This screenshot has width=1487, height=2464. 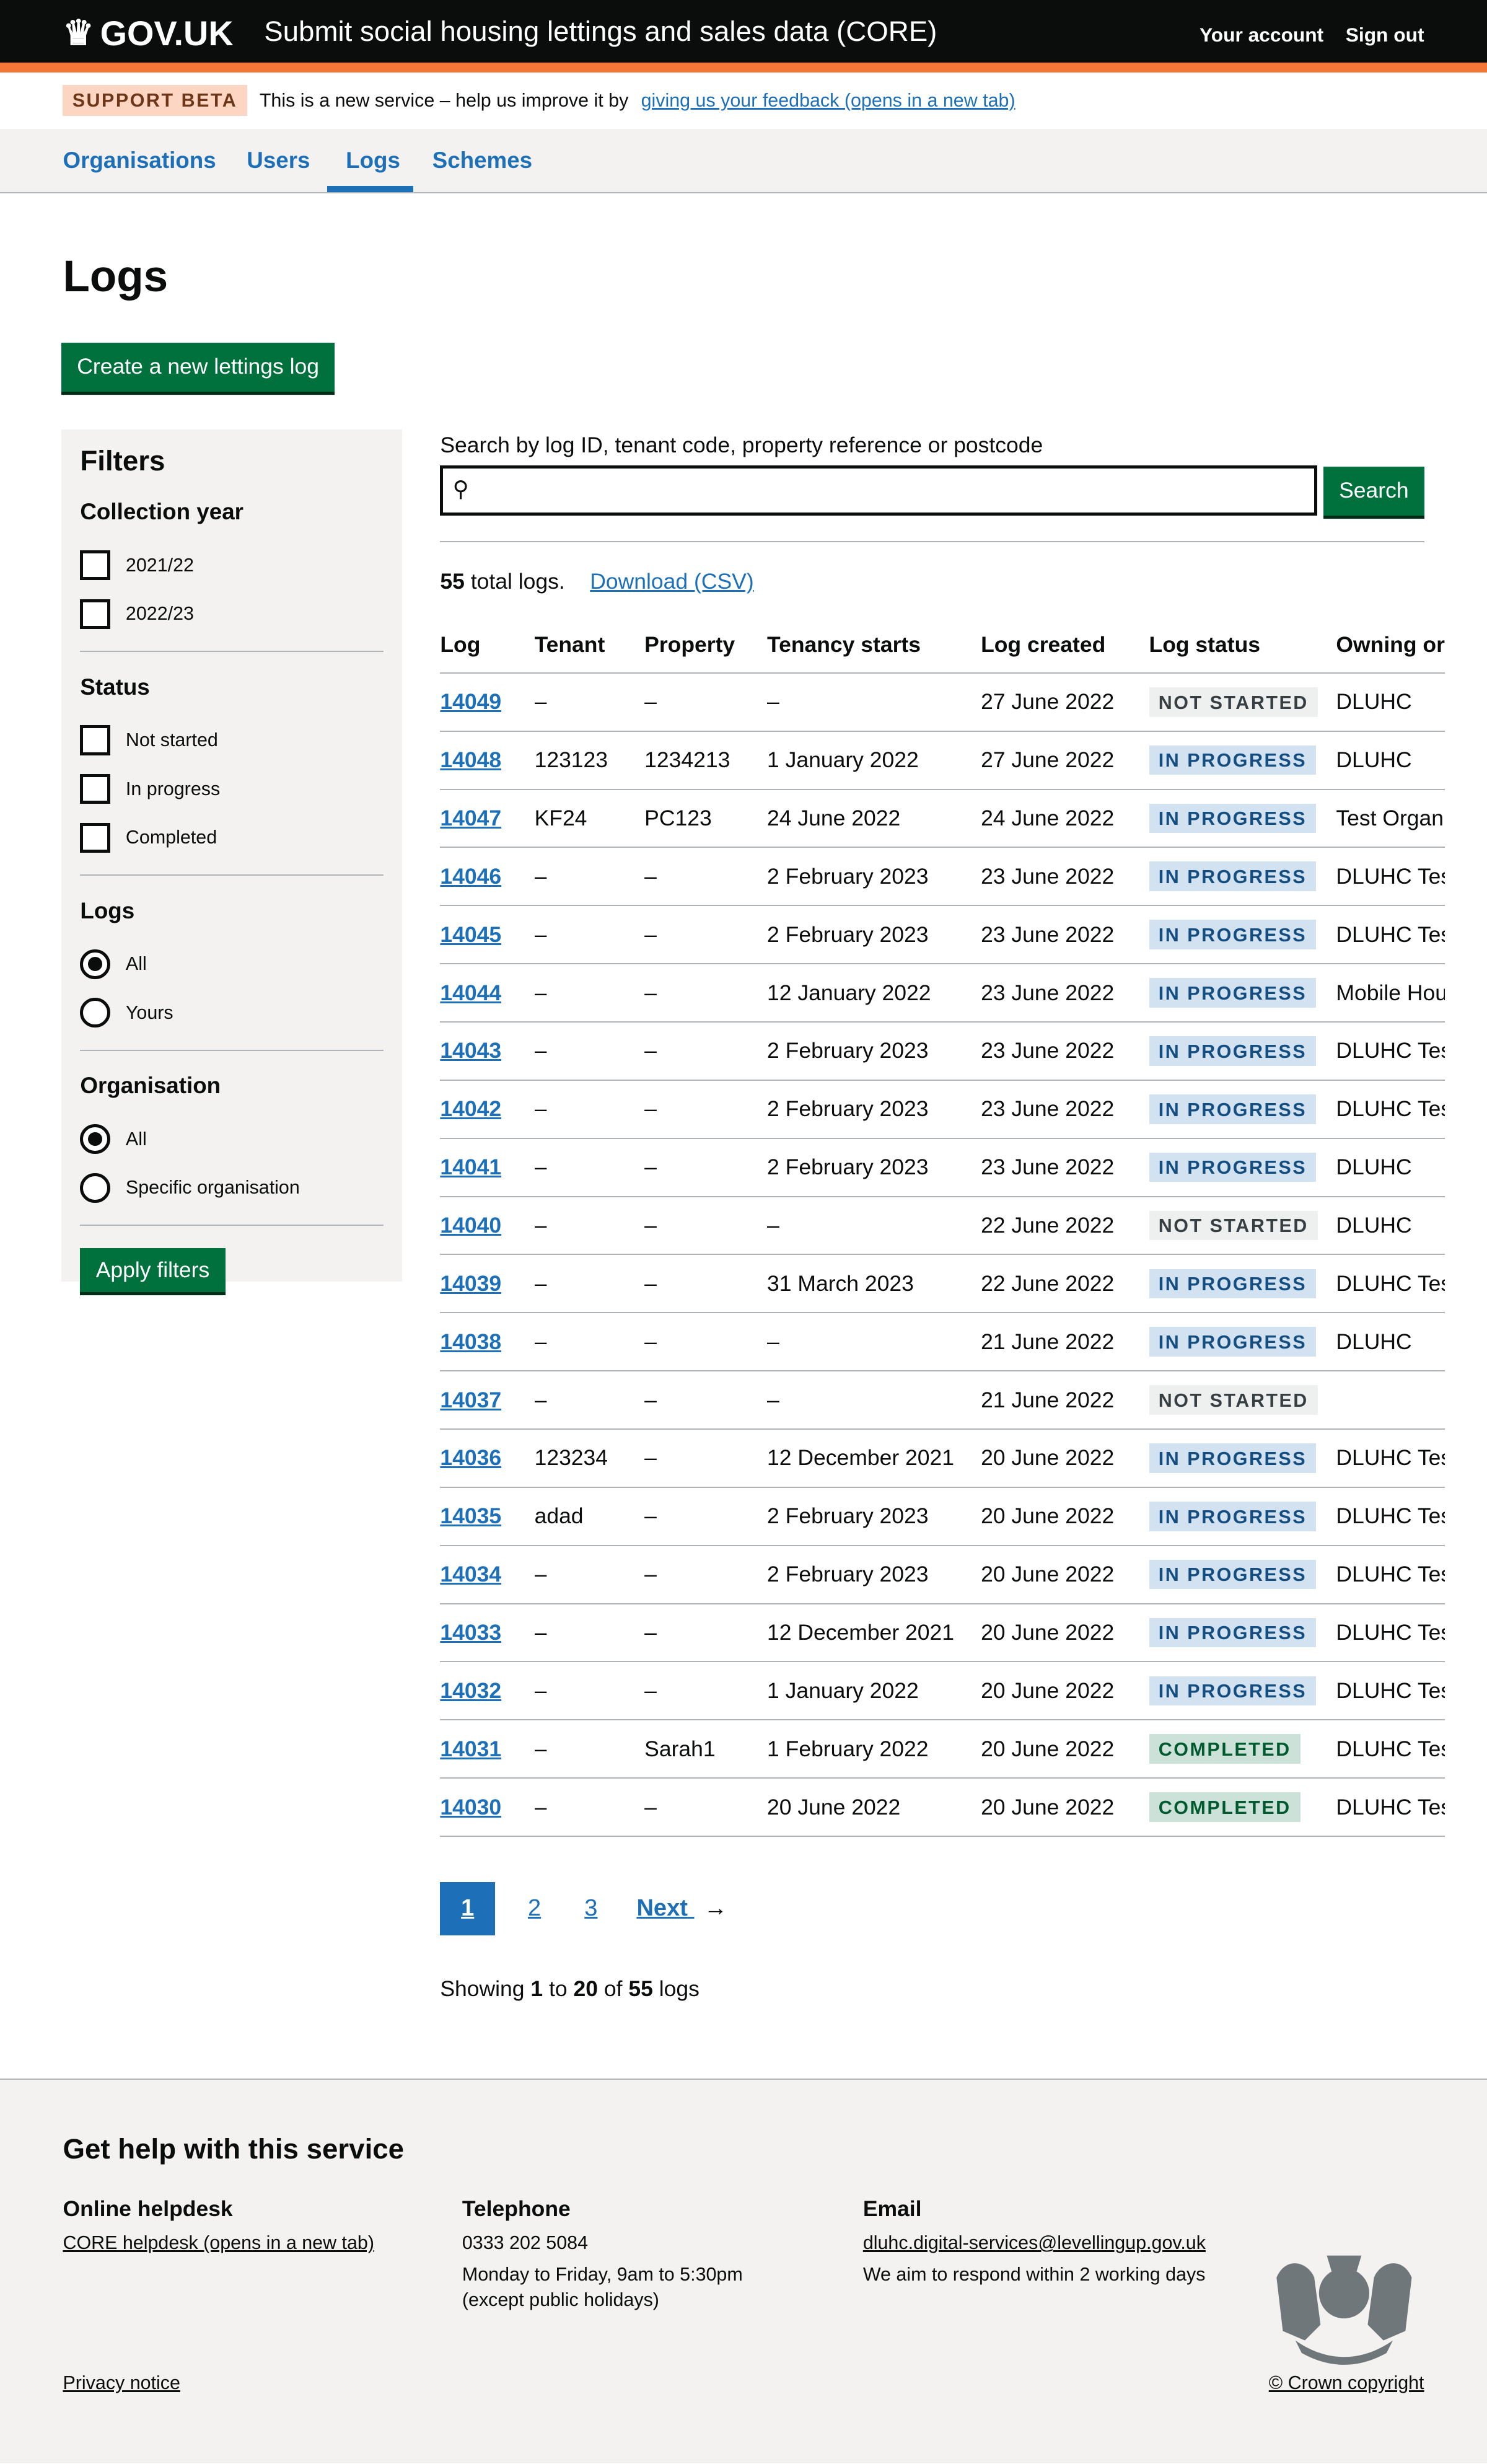 What do you see at coordinates (471, 1458) in the screenshot?
I see `log-id-link: 14036` at bounding box center [471, 1458].